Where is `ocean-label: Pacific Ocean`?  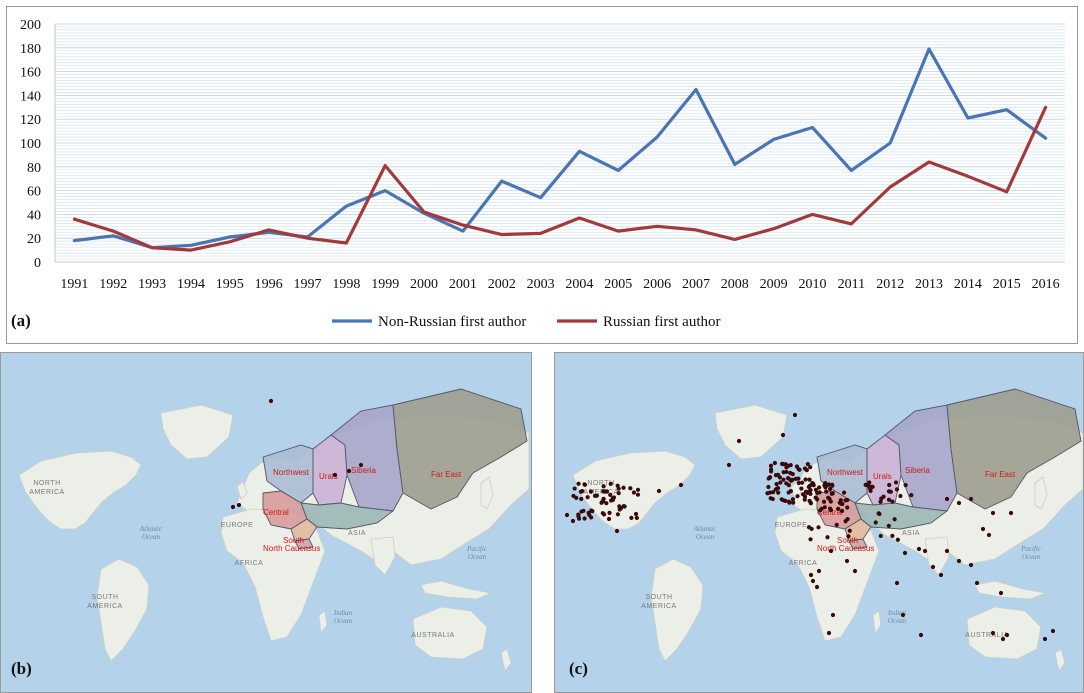 ocean-label: Pacific Ocean is located at coordinates (477, 553).